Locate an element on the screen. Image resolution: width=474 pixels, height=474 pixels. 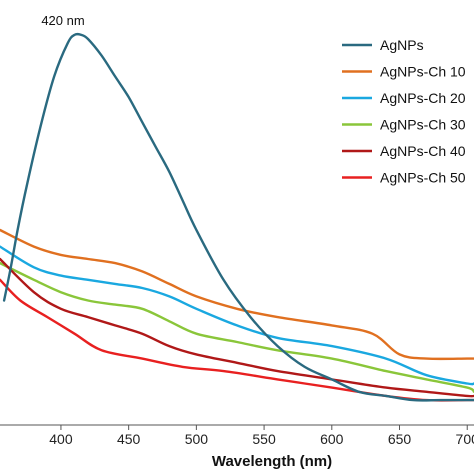
x-tick-label: 400 is located at coordinates (61, 439).